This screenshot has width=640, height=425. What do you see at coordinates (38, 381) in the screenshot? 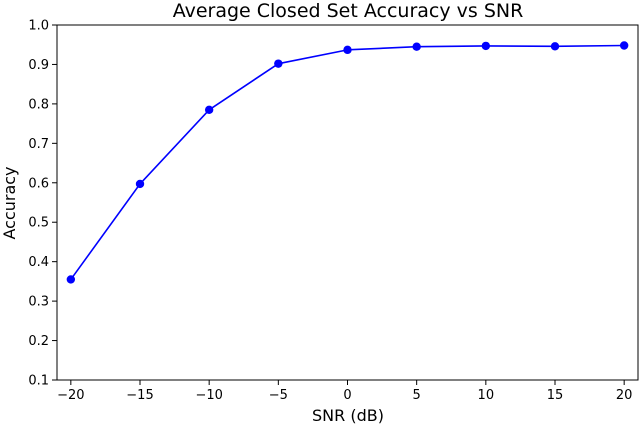
I see `y-tick-label: 0.1` at bounding box center [38, 381].